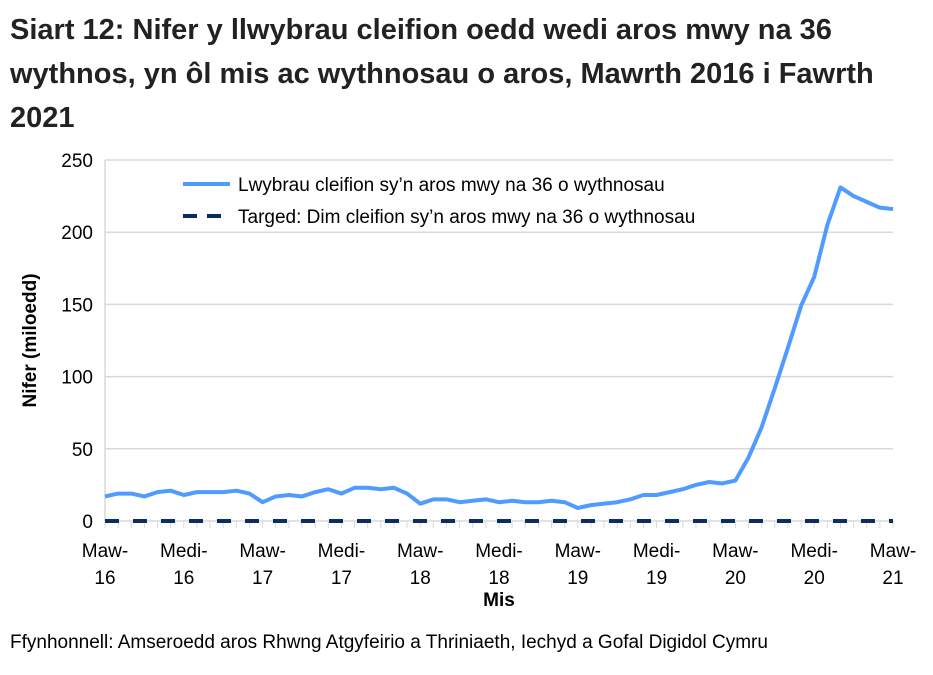 The height and width of the screenshot is (675, 933). What do you see at coordinates (87, 522) in the screenshot?
I see `y-tick-label: 0` at bounding box center [87, 522].